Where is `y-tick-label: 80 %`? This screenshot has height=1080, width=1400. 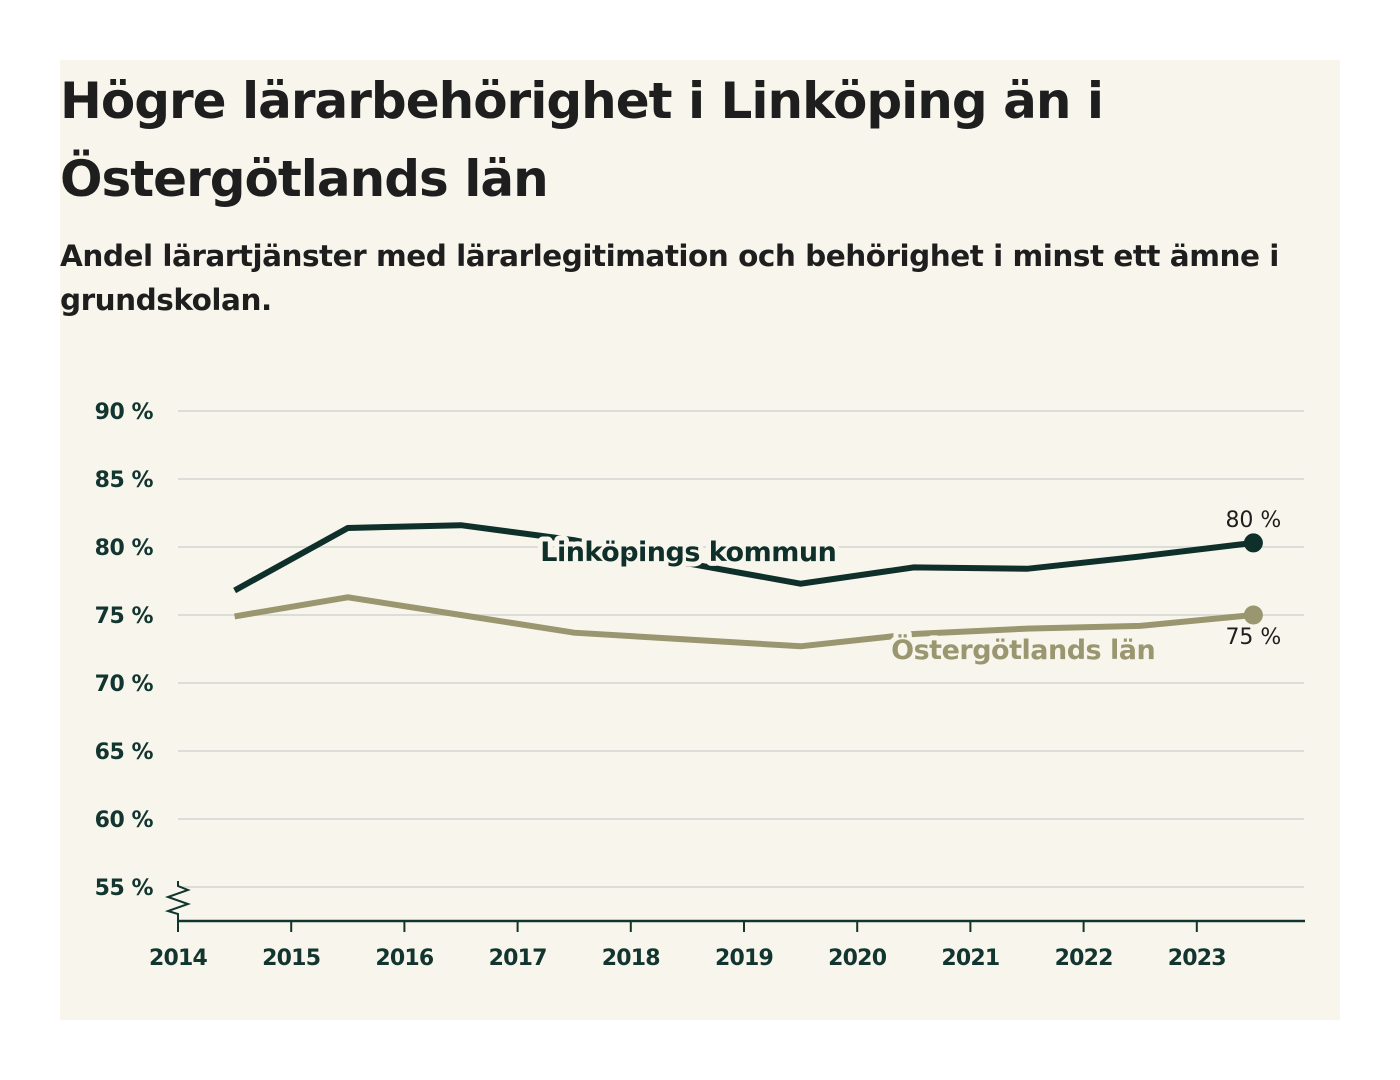
y-tick-label: 80 % is located at coordinates (124, 548).